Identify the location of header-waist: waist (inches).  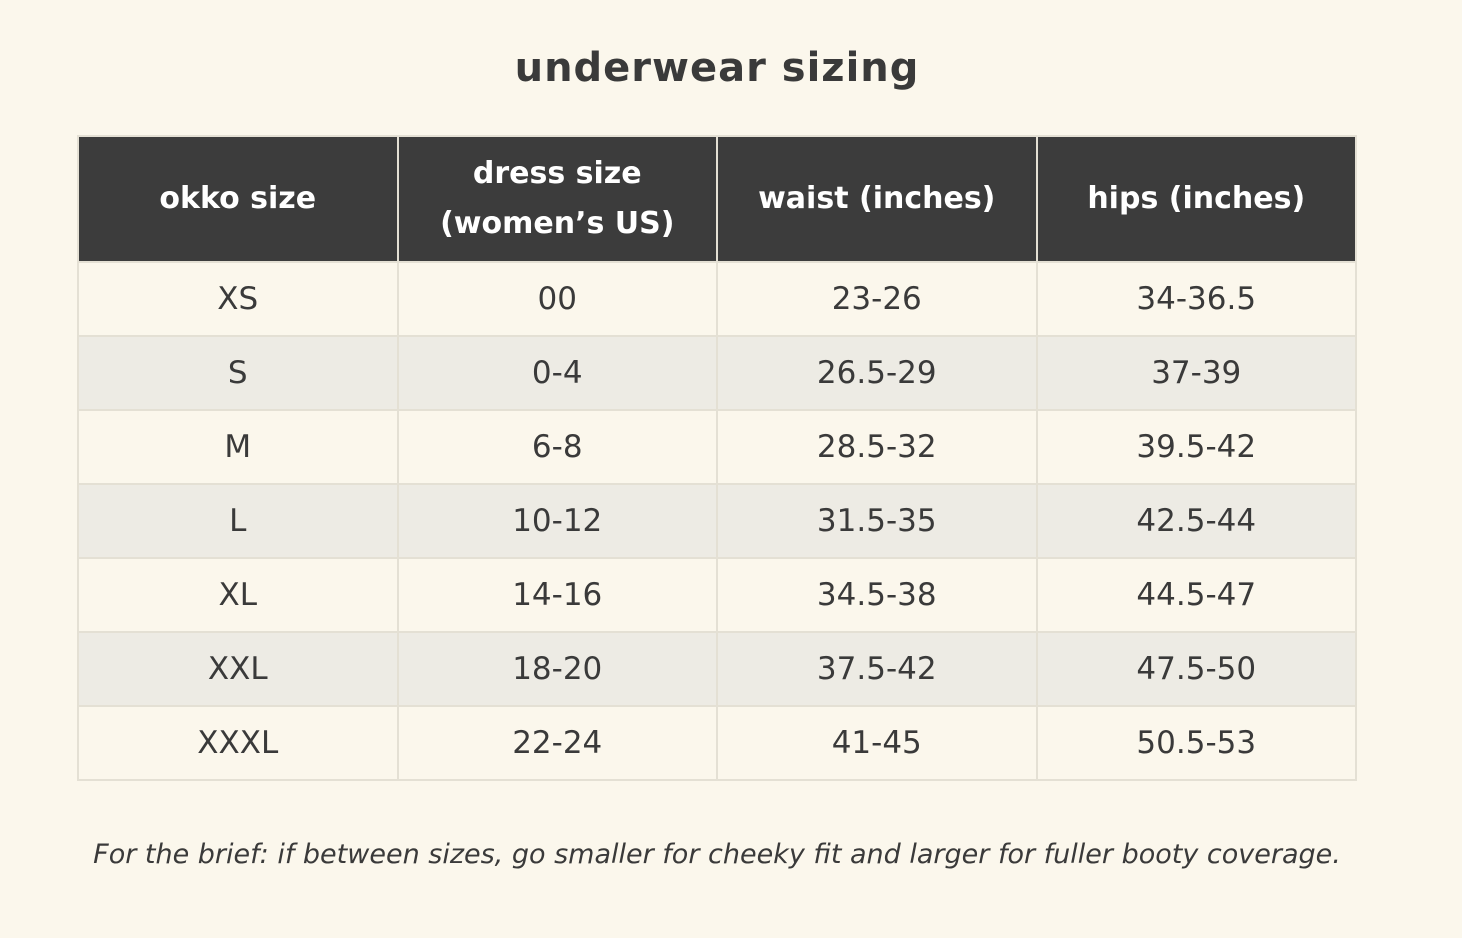
(877, 199).